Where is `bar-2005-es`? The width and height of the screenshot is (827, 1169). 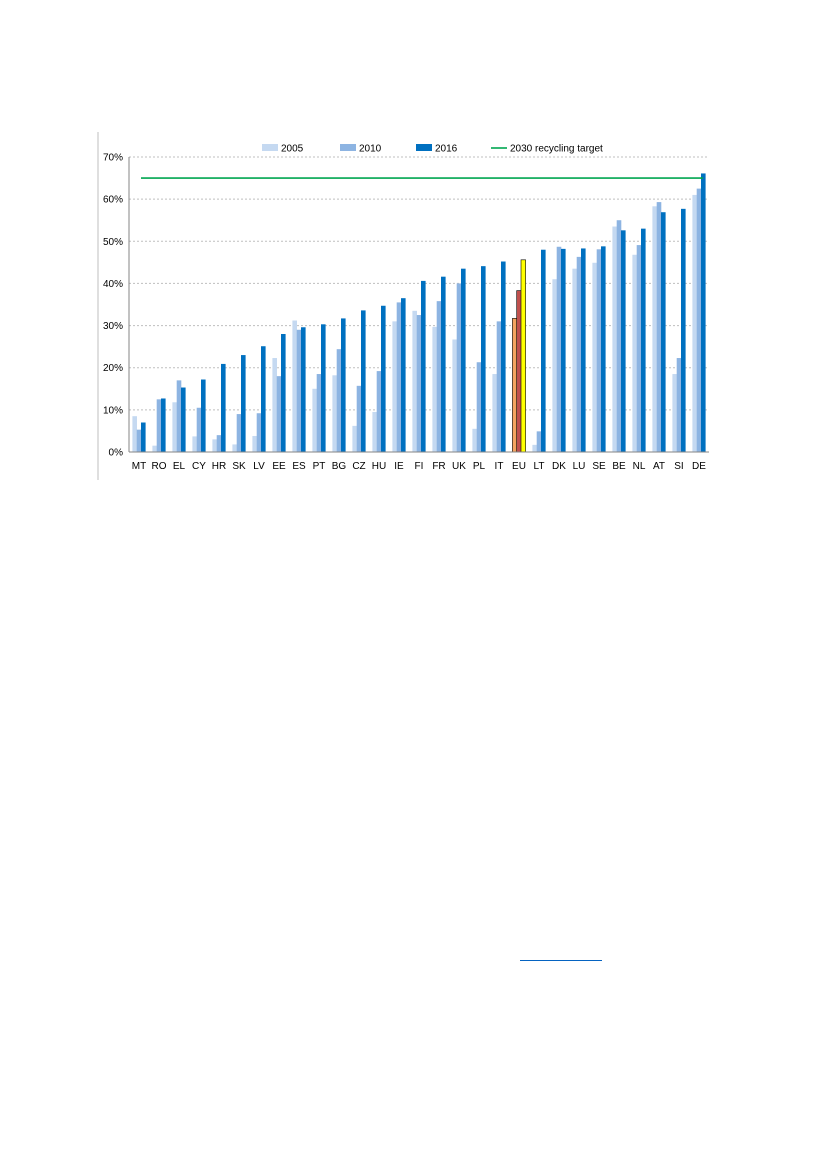 bar-2005-es is located at coordinates (294, 386).